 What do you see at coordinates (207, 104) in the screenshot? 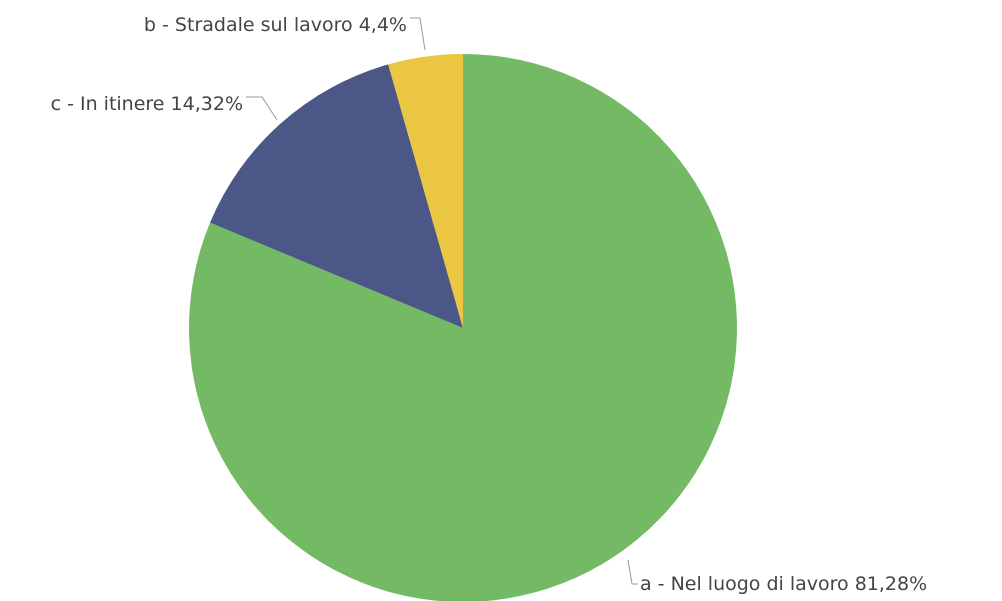
I see `slice-value: 14,32%` at bounding box center [207, 104].